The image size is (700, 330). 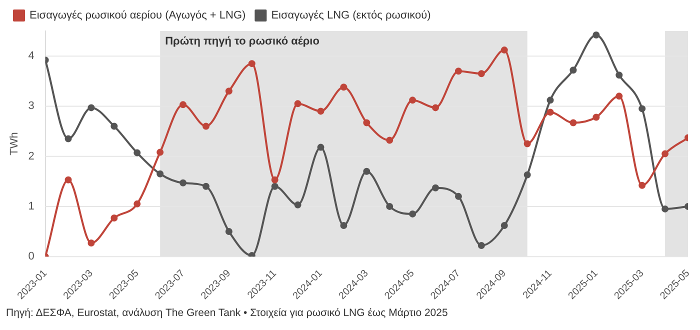 I want to click on y-tick-label: 1, so click(x=31, y=206).